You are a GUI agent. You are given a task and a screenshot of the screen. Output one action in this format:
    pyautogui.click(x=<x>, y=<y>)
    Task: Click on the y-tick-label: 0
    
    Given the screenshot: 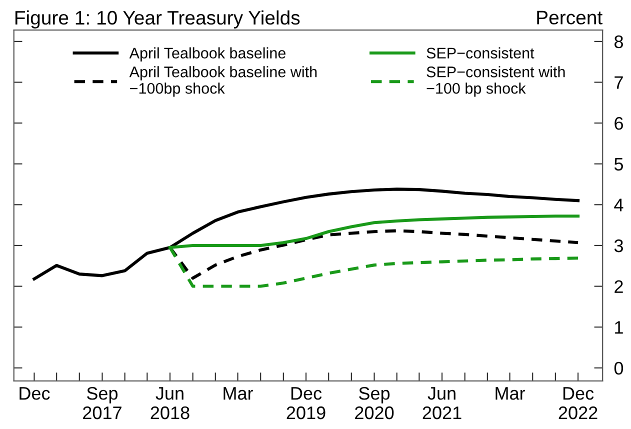 What is the action you would take?
    pyautogui.click(x=619, y=368)
    